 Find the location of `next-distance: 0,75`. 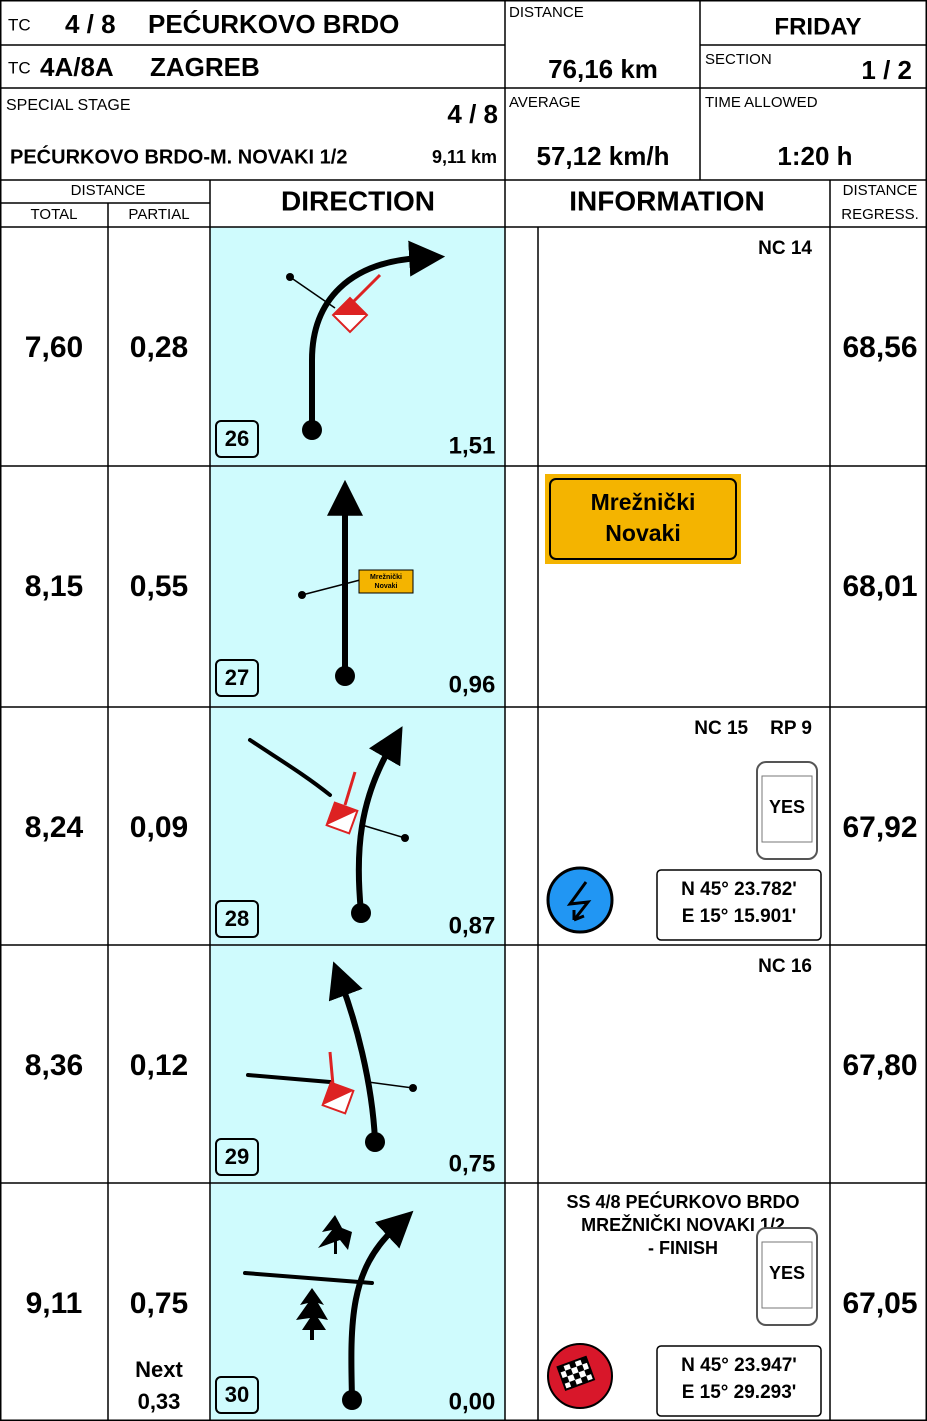

next-distance: 0,75 is located at coordinates (472, 1163).